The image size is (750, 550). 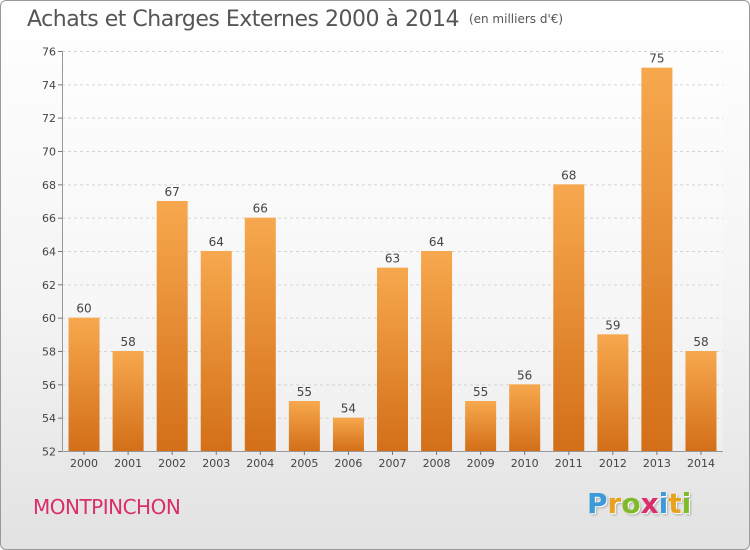 What do you see at coordinates (392, 259) in the screenshot?
I see `data-label: 63` at bounding box center [392, 259].